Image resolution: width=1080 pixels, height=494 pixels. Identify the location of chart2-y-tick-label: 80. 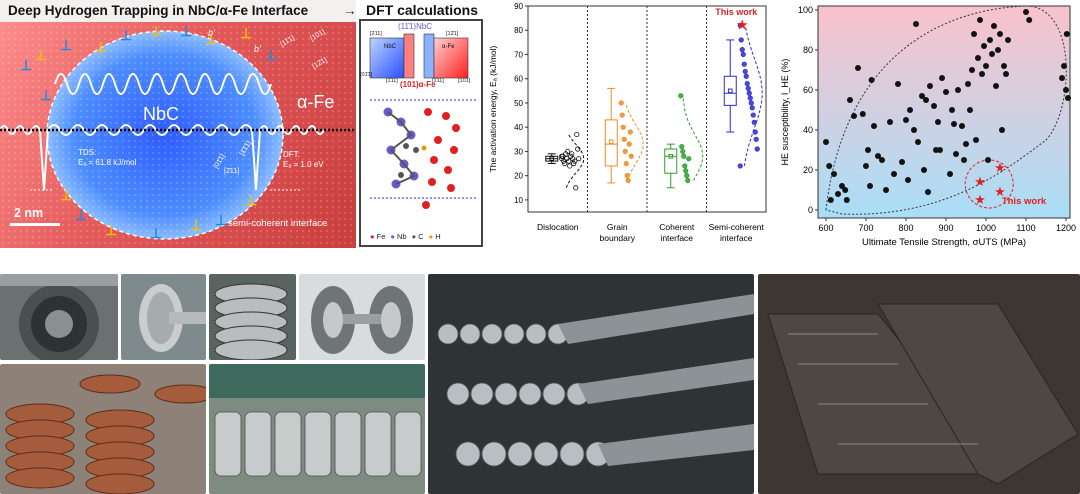
(808, 50).